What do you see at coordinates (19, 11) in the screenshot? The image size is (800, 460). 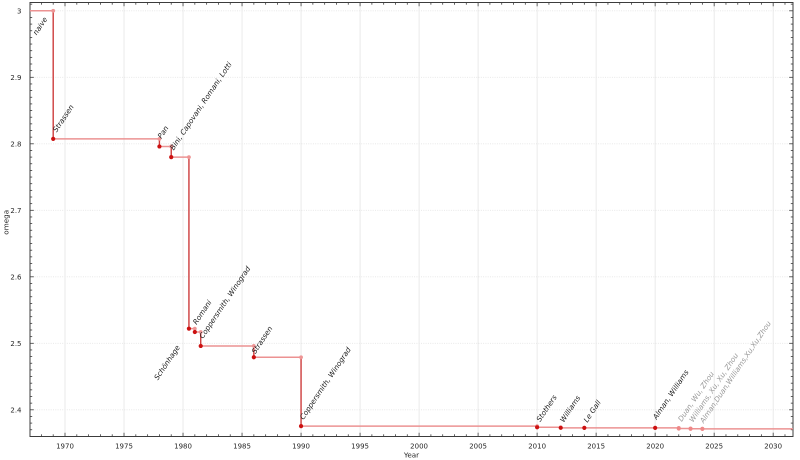 I see `y-tick-label: 3` at bounding box center [19, 11].